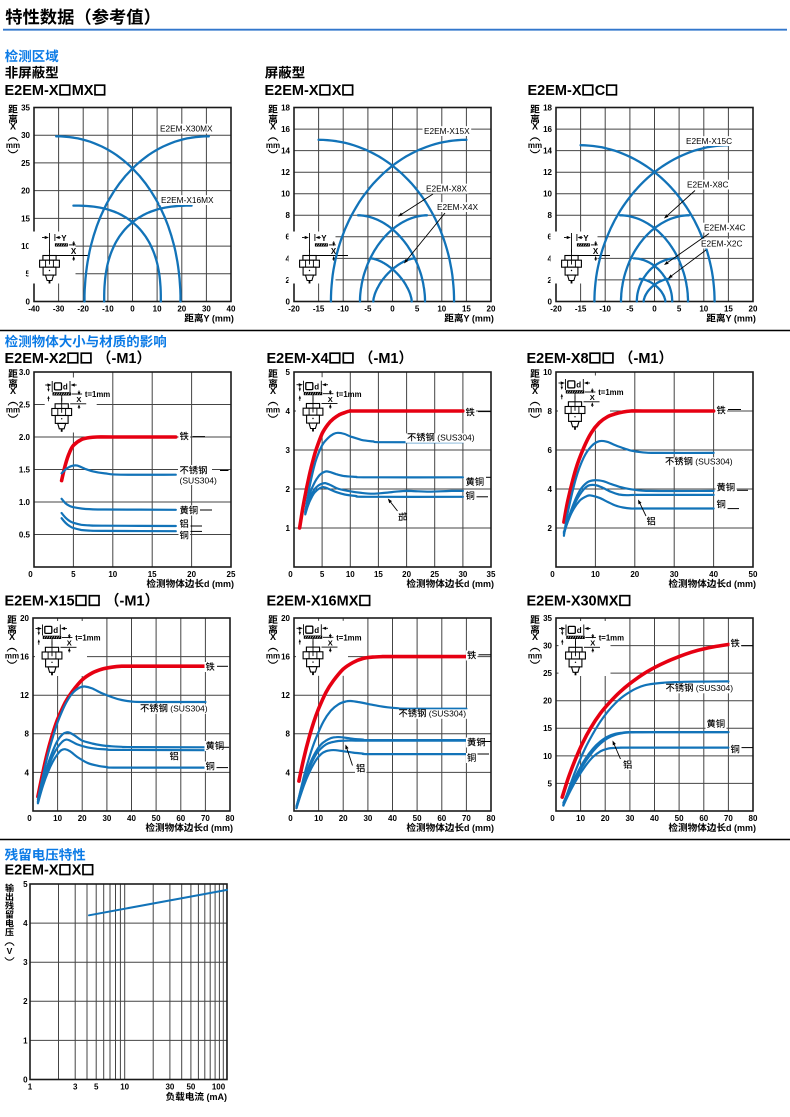  Describe the element at coordinates (547, 618) in the screenshot. I see `svg-text: 35` at that location.